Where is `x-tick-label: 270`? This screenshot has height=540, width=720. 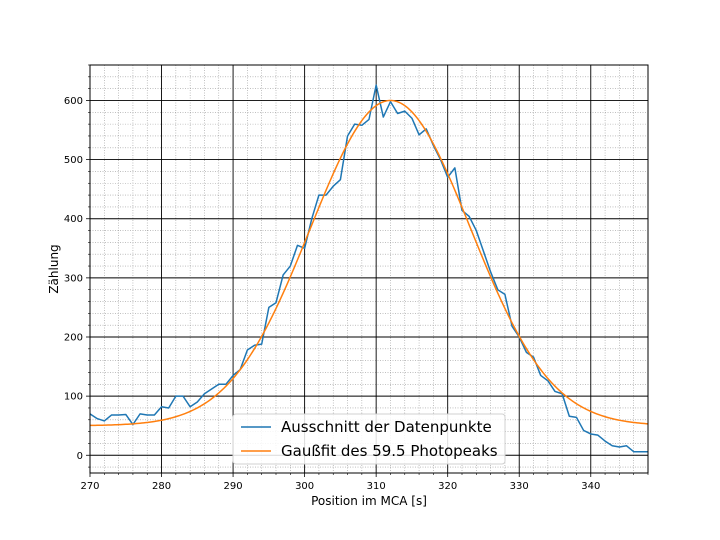 x-tick-label: 270 is located at coordinates (89, 486).